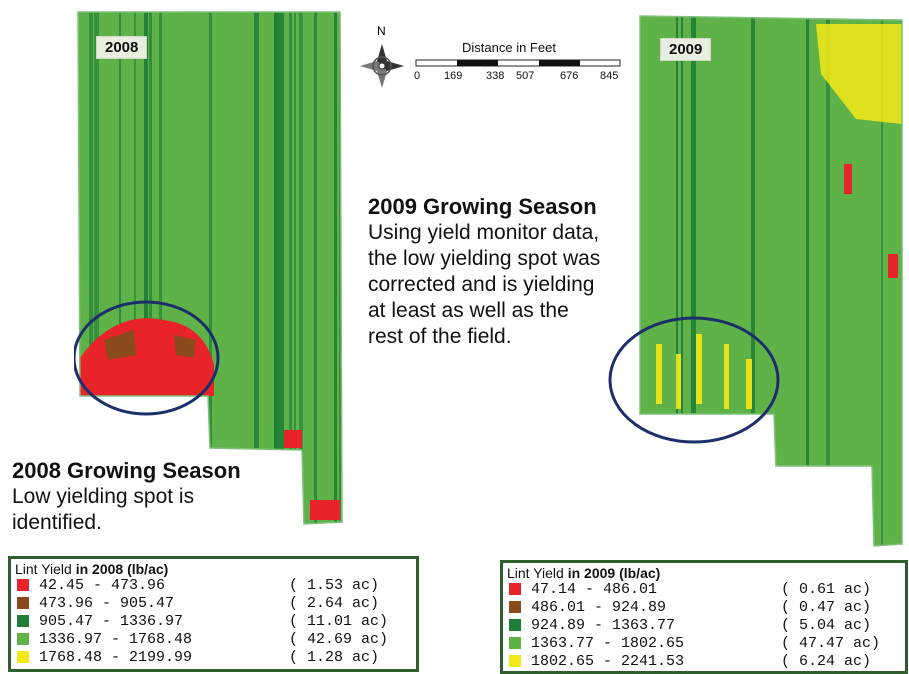 The width and height of the screenshot is (909, 674). I want to click on legend-range: 1768.48 - 2199.99, so click(116, 657).